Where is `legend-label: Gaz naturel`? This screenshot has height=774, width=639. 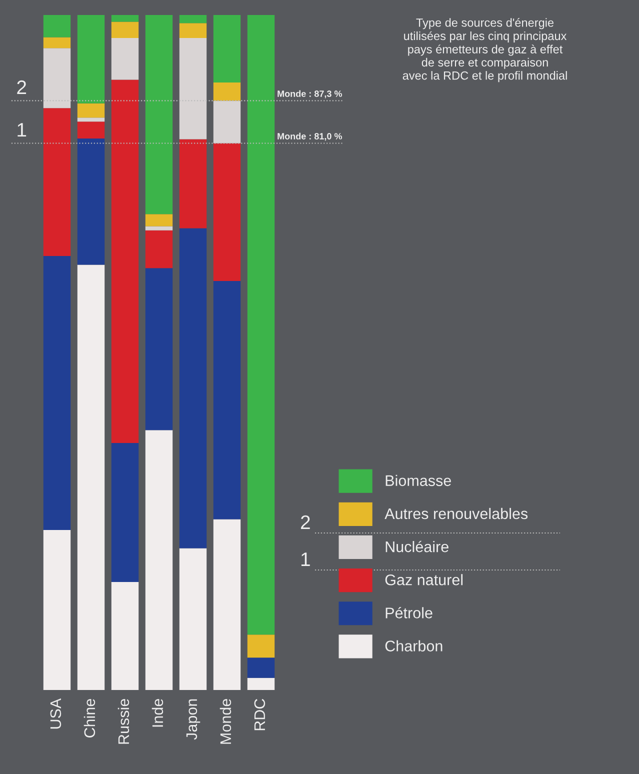
legend-label: Gaz naturel is located at coordinates (424, 580).